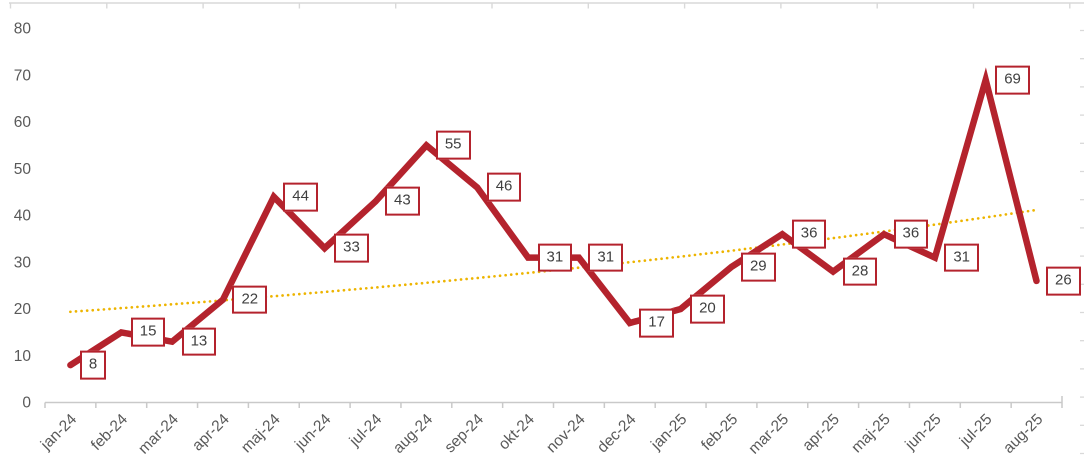  I want to click on x-axis-label: nov-24, so click(566, 434).